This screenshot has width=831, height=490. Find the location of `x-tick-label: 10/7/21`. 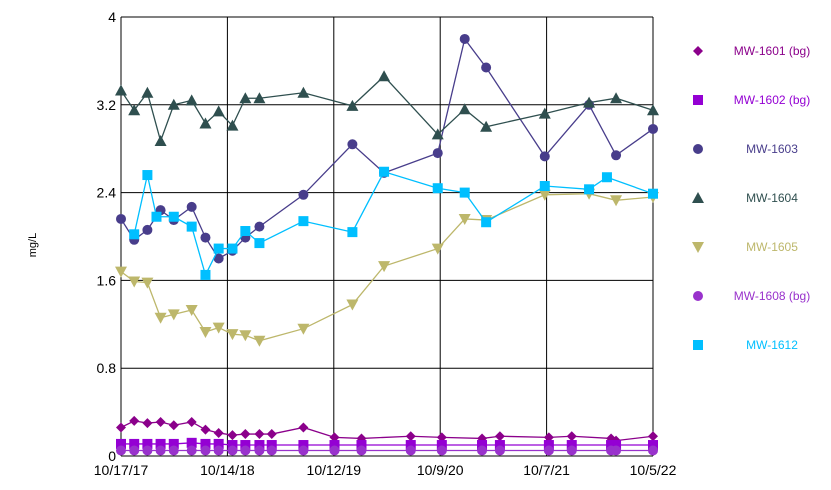

x-tick-label: 10/7/21 is located at coordinates (546, 470).